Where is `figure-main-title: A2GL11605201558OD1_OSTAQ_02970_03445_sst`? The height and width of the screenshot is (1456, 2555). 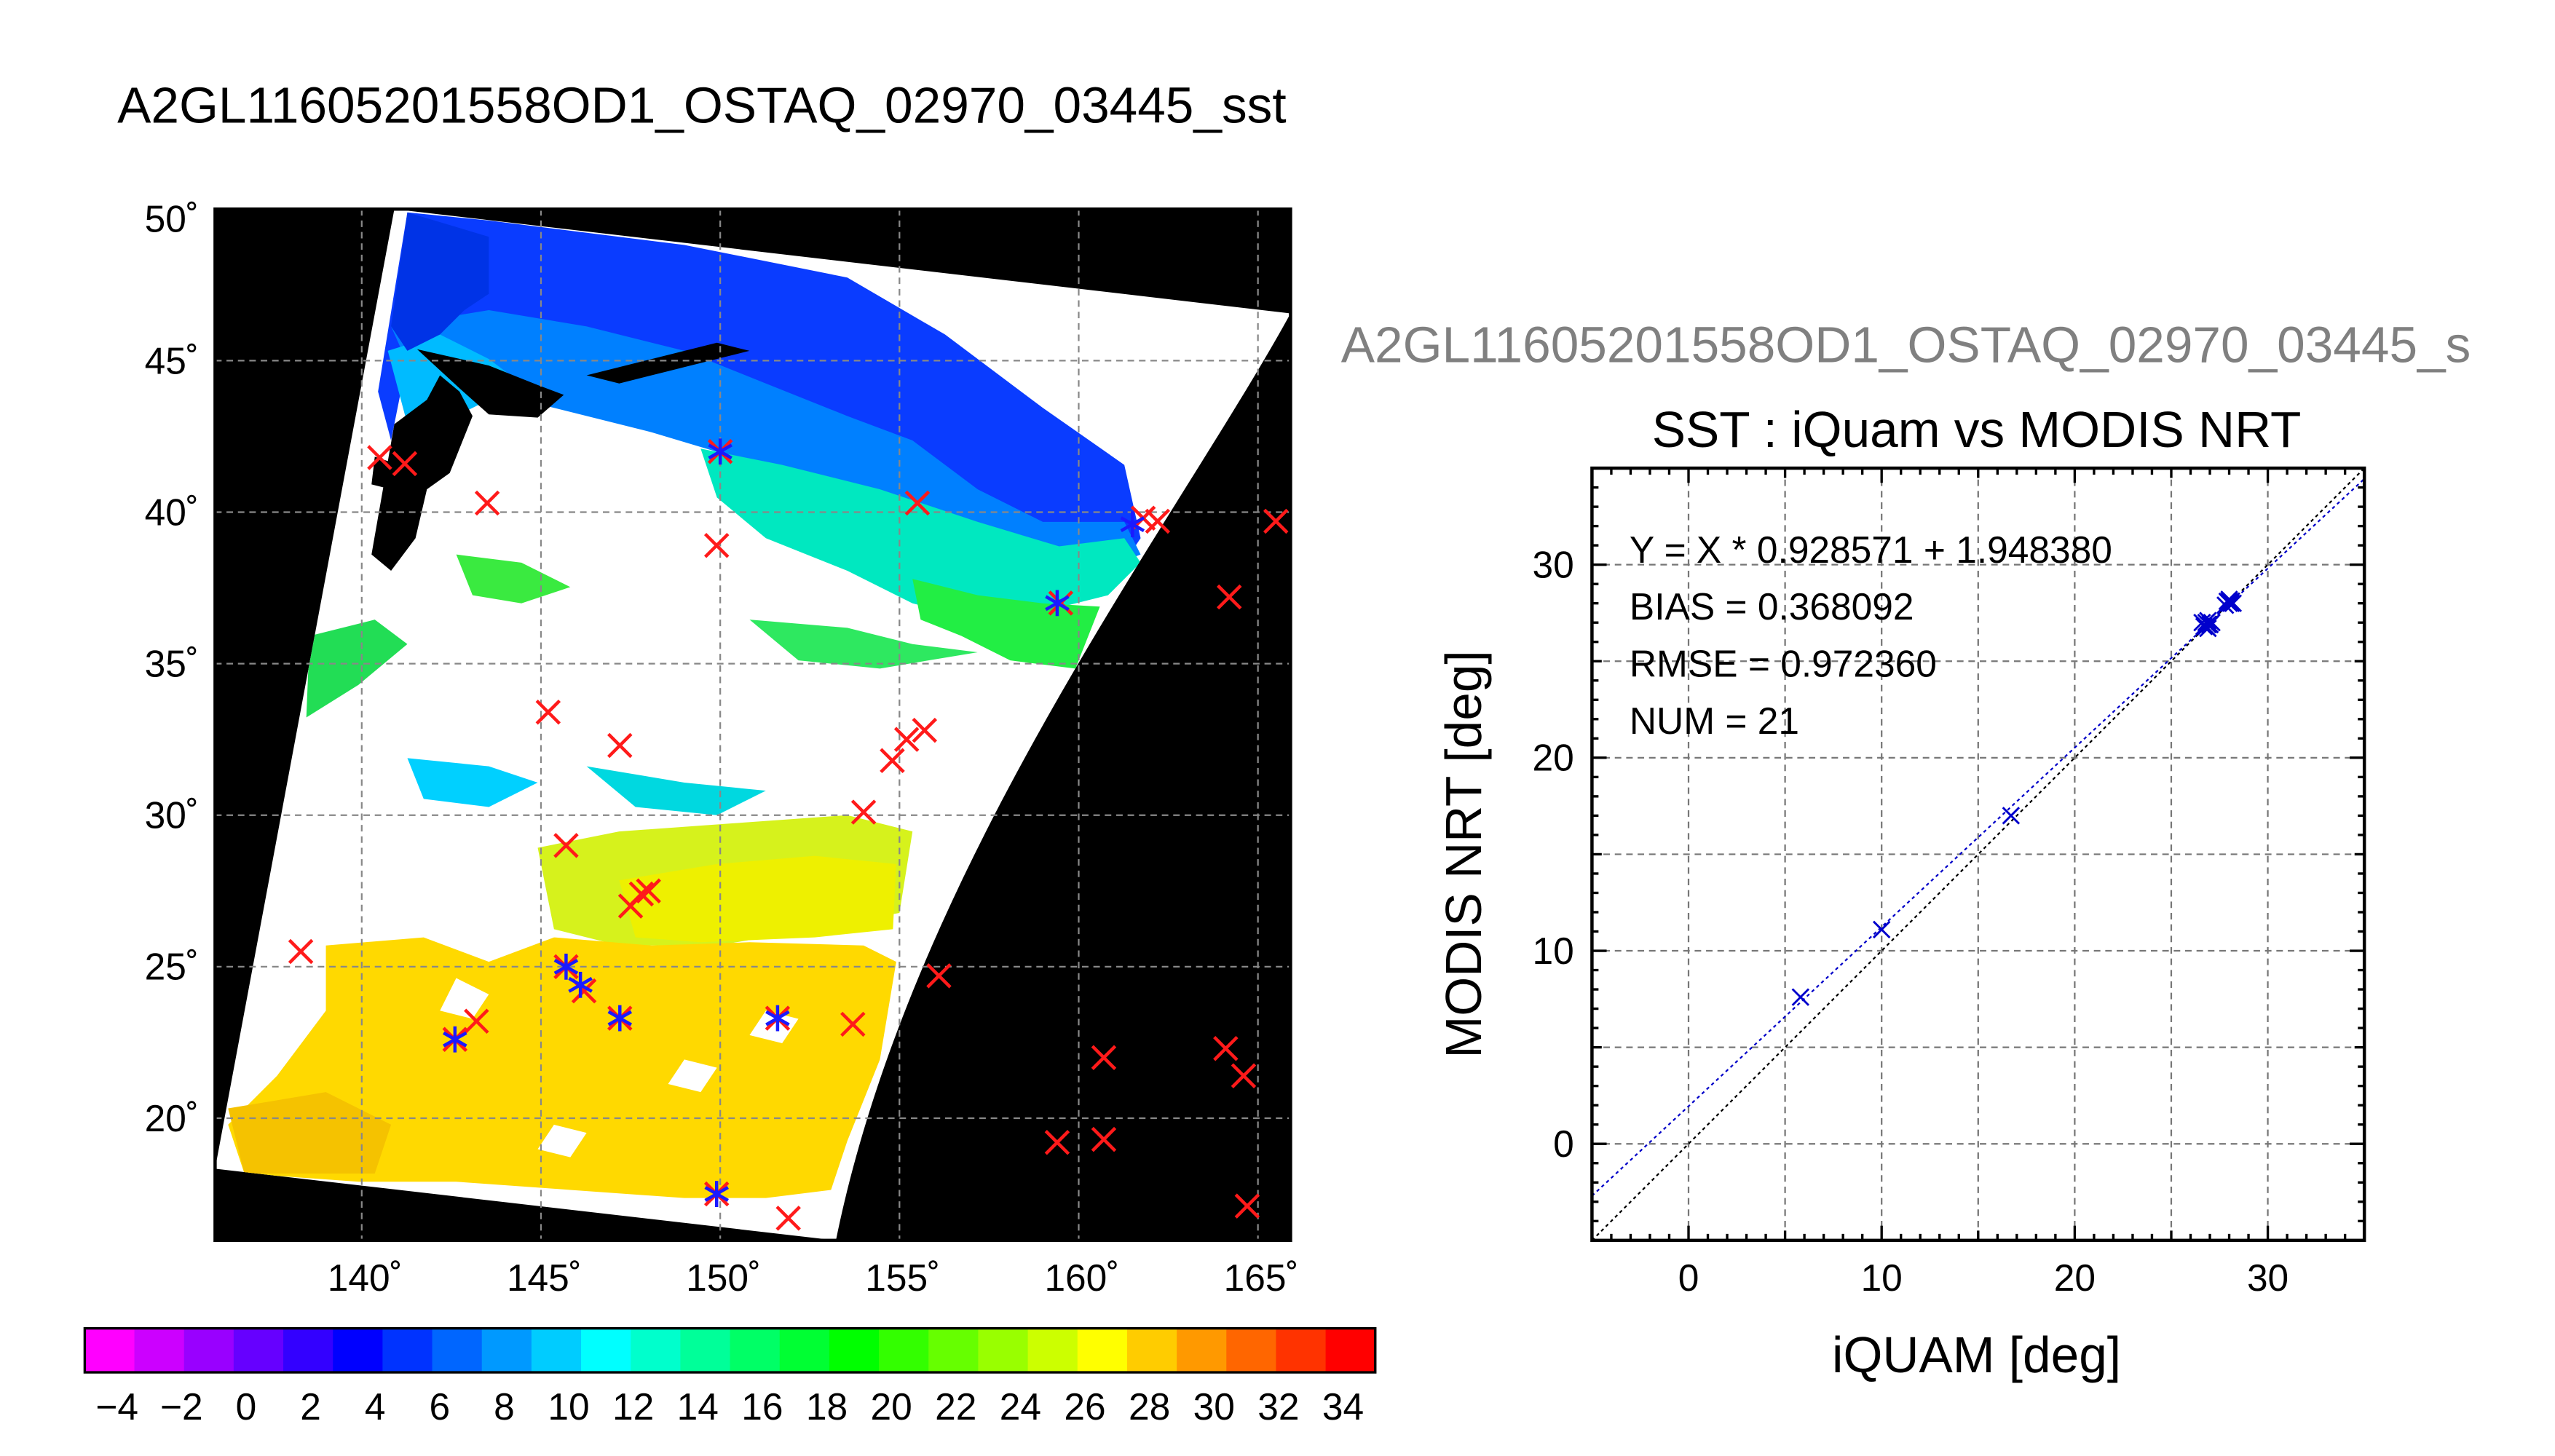
figure-main-title: A2GL11605201558OD1_OSTAQ_02970_03445_sst is located at coordinates (701, 105).